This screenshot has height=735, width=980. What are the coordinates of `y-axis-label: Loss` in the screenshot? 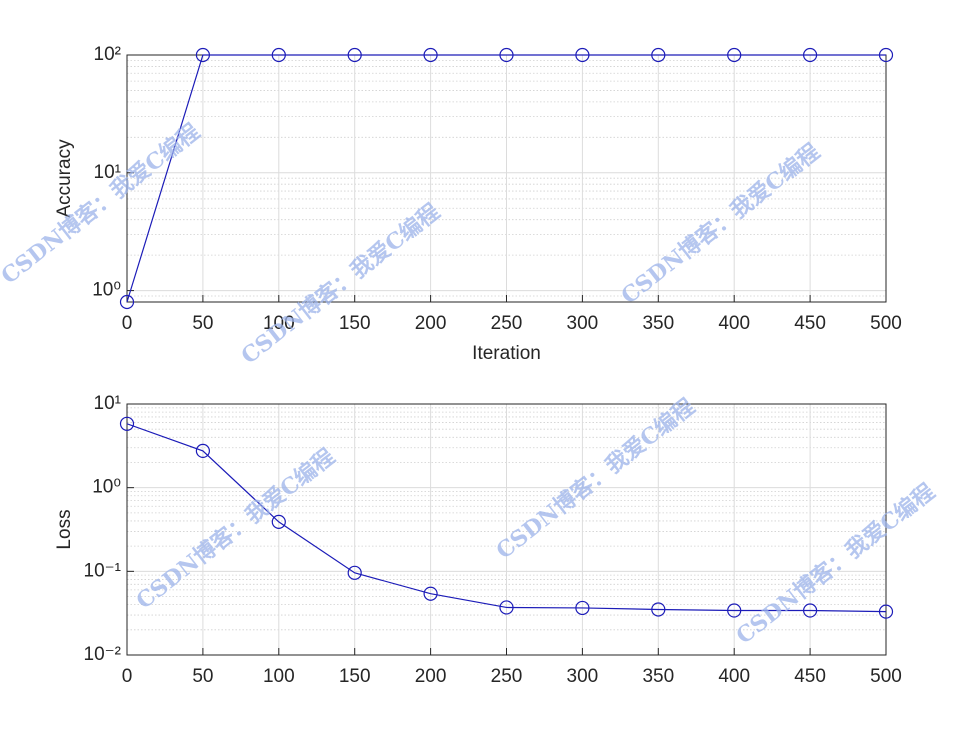 It's located at (64, 529).